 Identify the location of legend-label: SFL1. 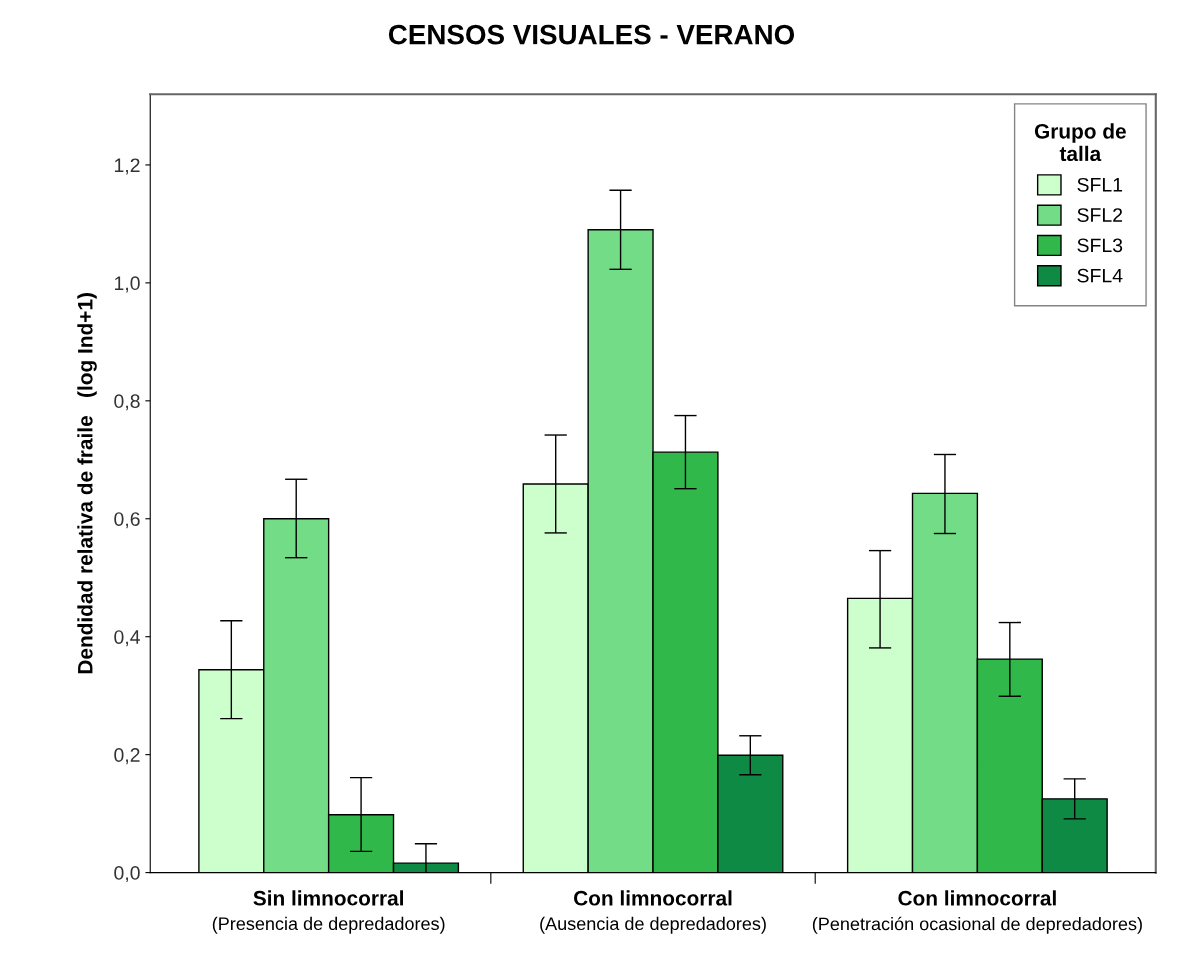
(1100, 184).